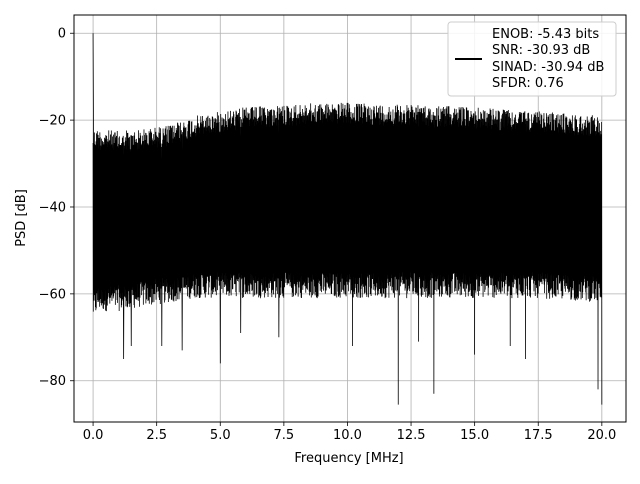 This screenshot has width=640, height=484. I want to click on y-tick-label: −40, so click(52, 207).